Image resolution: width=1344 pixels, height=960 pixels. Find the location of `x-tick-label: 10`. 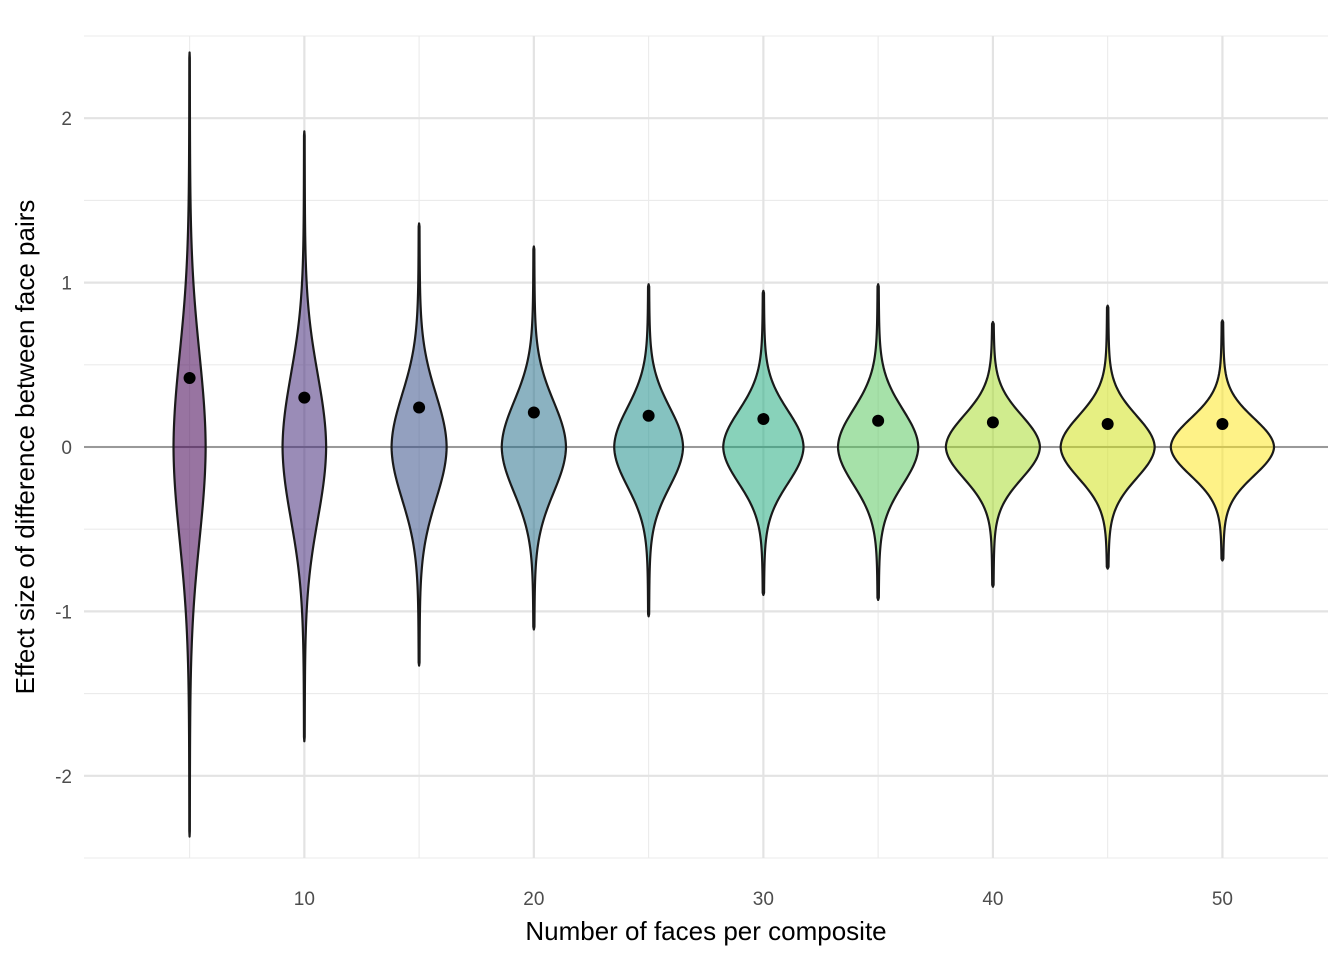

x-tick-label: 10 is located at coordinates (304, 899).